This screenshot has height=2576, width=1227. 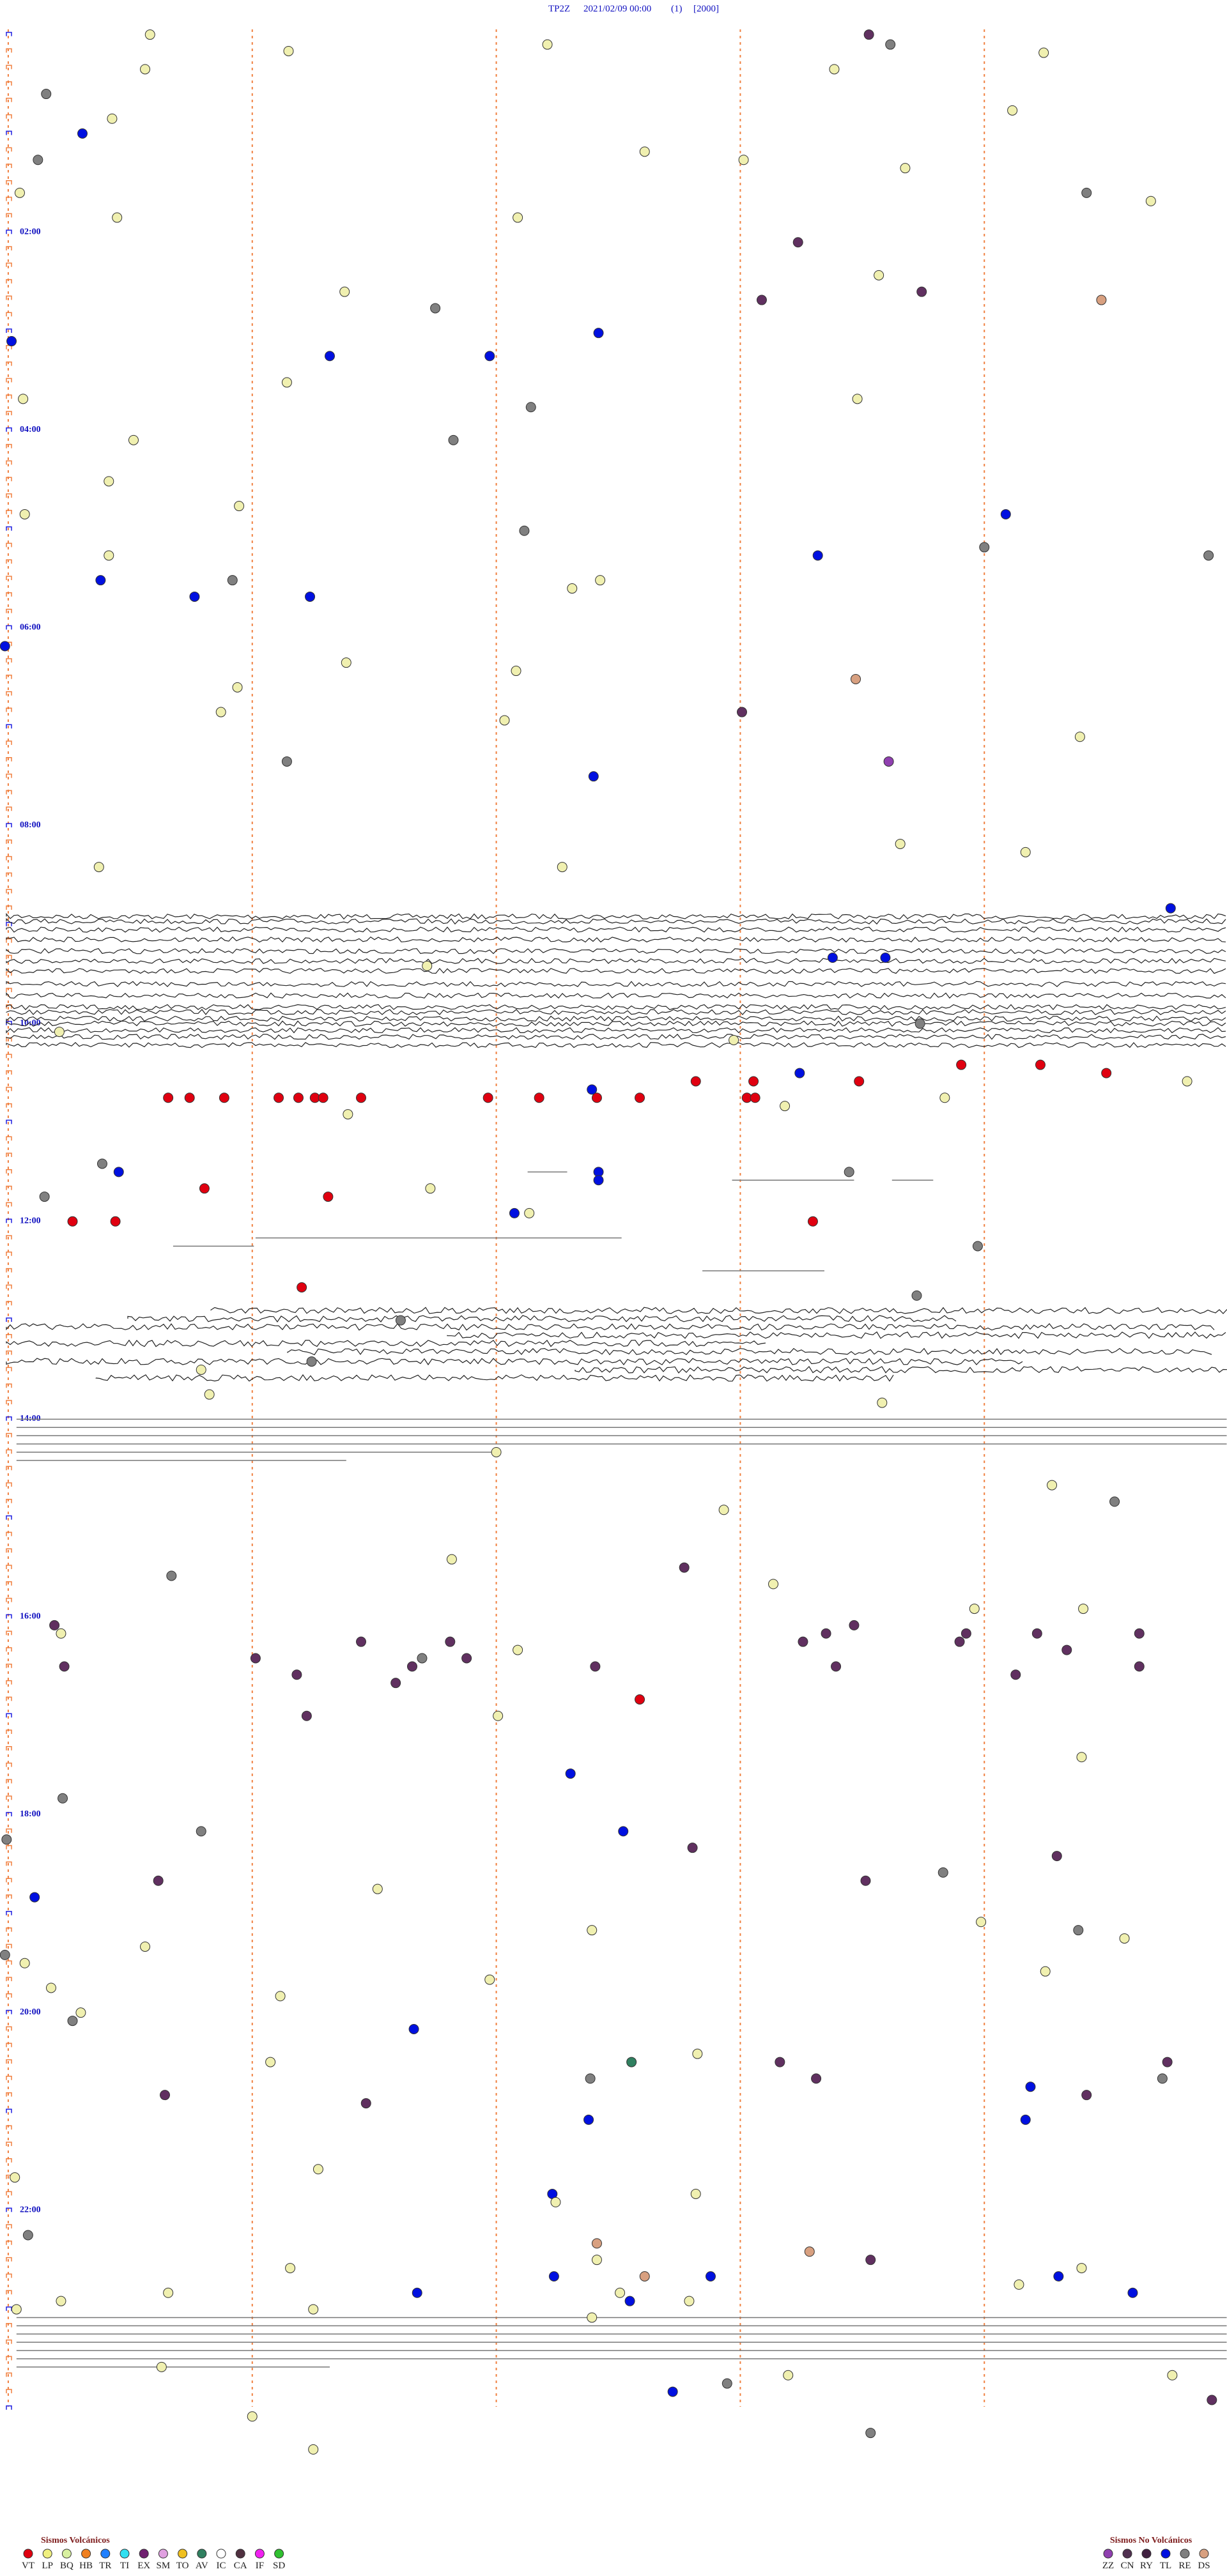 What do you see at coordinates (617, 9) in the screenshot?
I see `datetime: 2021/02/09 00:00` at bounding box center [617, 9].